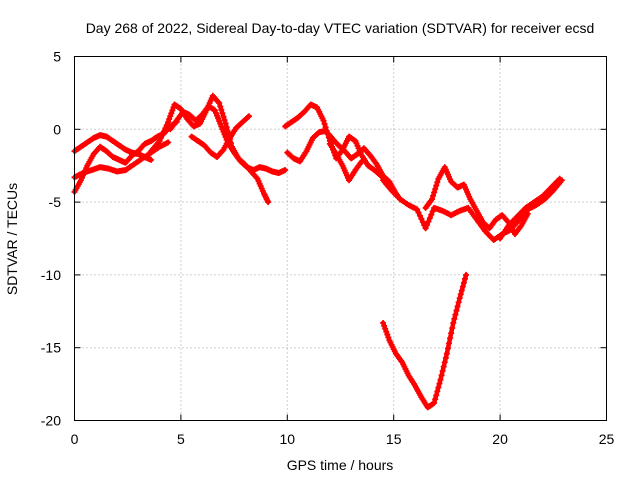 The width and height of the screenshot is (640, 480). What do you see at coordinates (57, 57) in the screenshot?
I see `y-tick-label: 5` at bounding box center [57, 57].